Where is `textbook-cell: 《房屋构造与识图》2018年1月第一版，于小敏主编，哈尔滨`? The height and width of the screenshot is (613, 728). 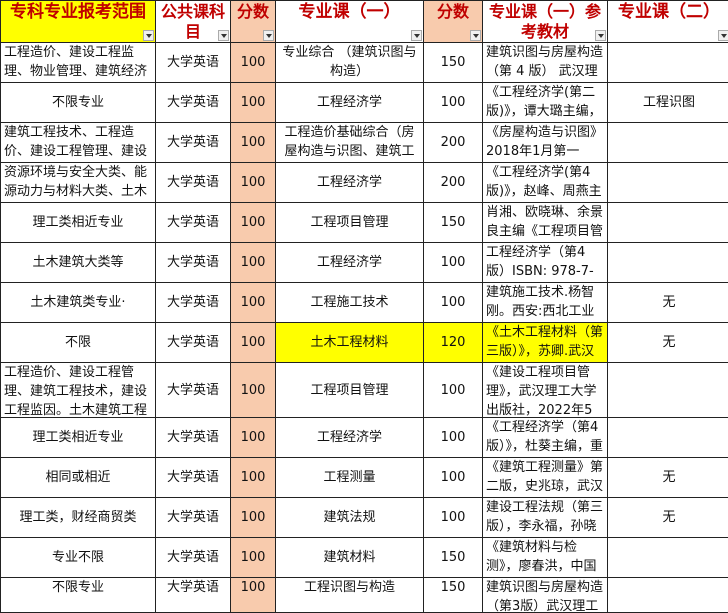 textbook-cell: 《房屋构造与识图》2018年1月第一版，于小敏主编，哈尔滨 is located at coordinates (545, 143).